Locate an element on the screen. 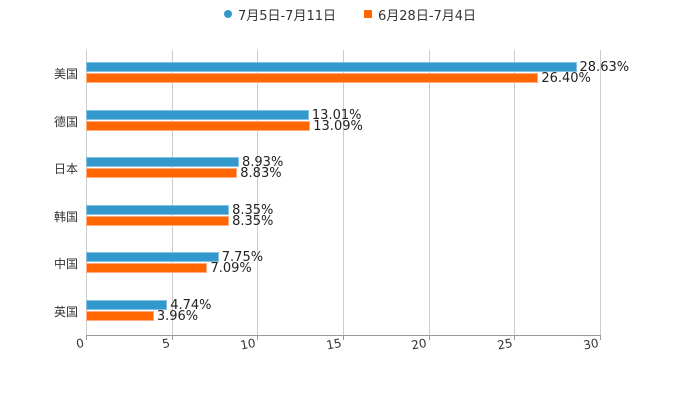 Image resolution: width=700 pixels, height=400 pixels. circle-marker-icon is located at coordinates (227, 14).